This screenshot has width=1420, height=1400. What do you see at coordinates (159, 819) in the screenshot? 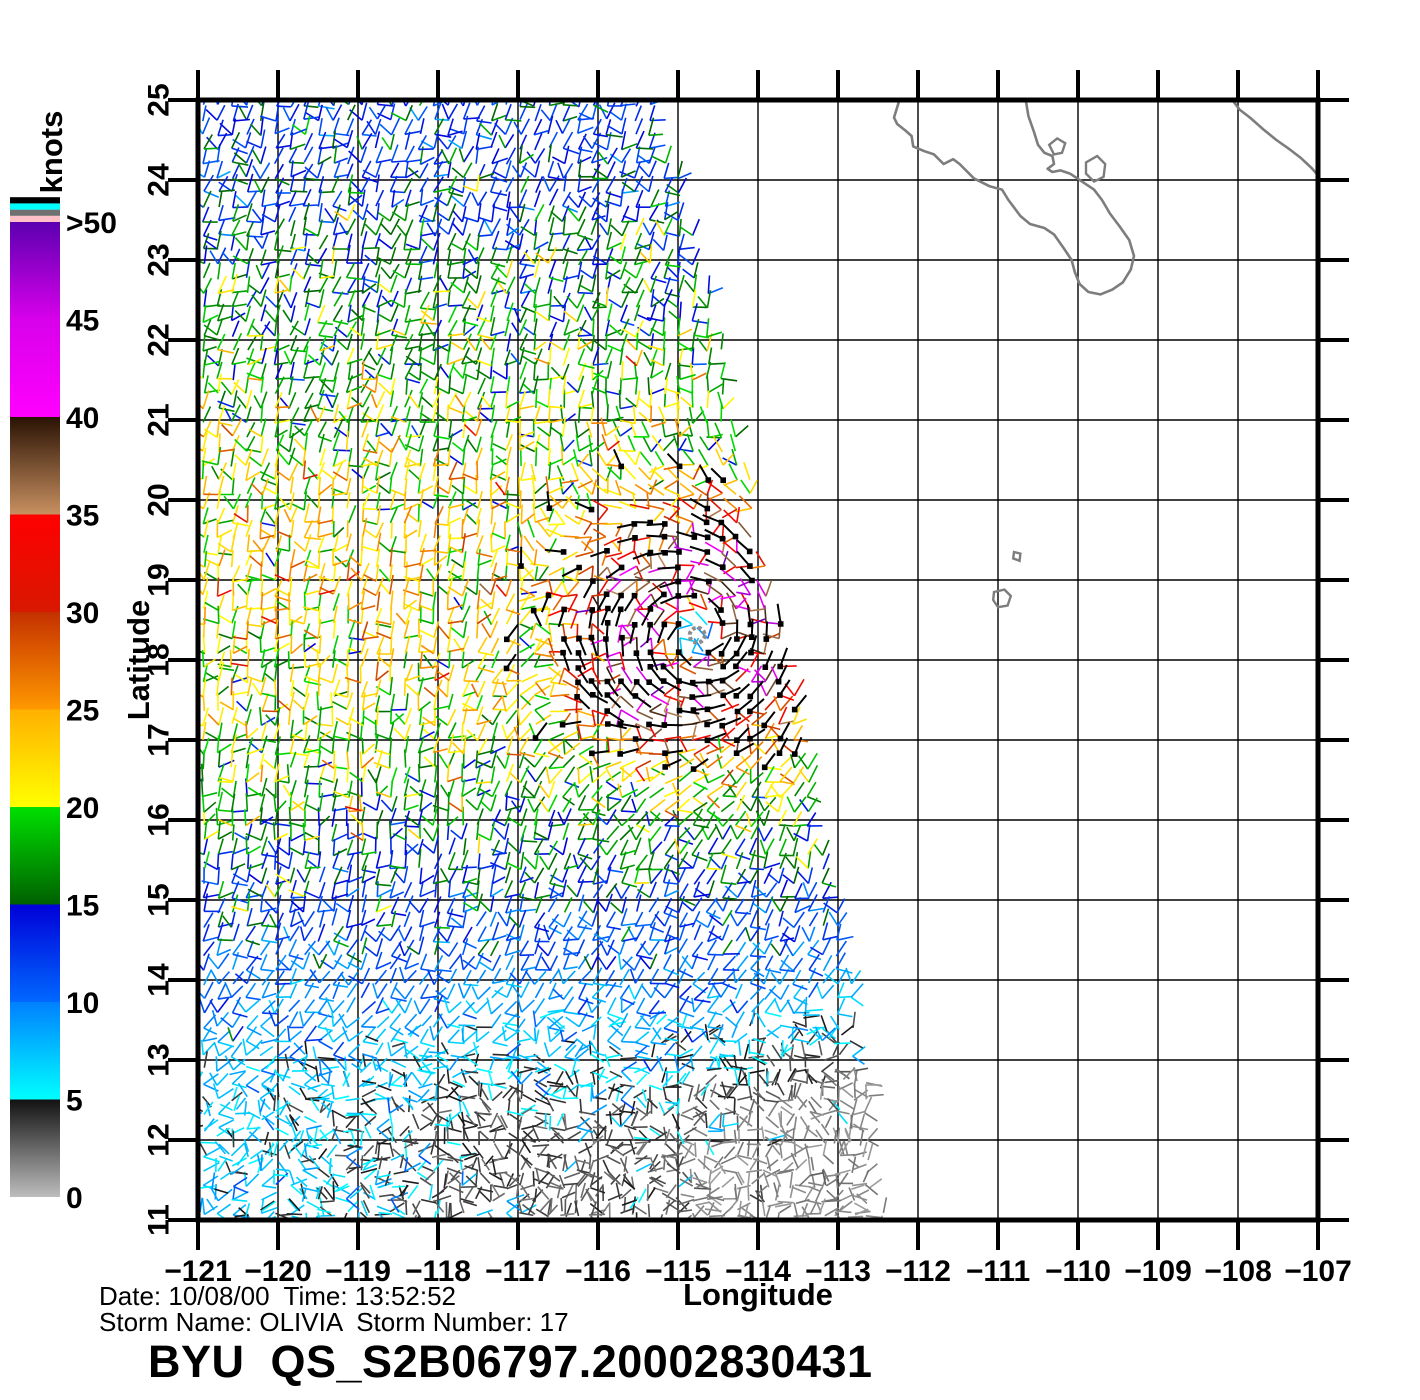
I see `y-tick-label: 16` at bounding box center [159, 819].